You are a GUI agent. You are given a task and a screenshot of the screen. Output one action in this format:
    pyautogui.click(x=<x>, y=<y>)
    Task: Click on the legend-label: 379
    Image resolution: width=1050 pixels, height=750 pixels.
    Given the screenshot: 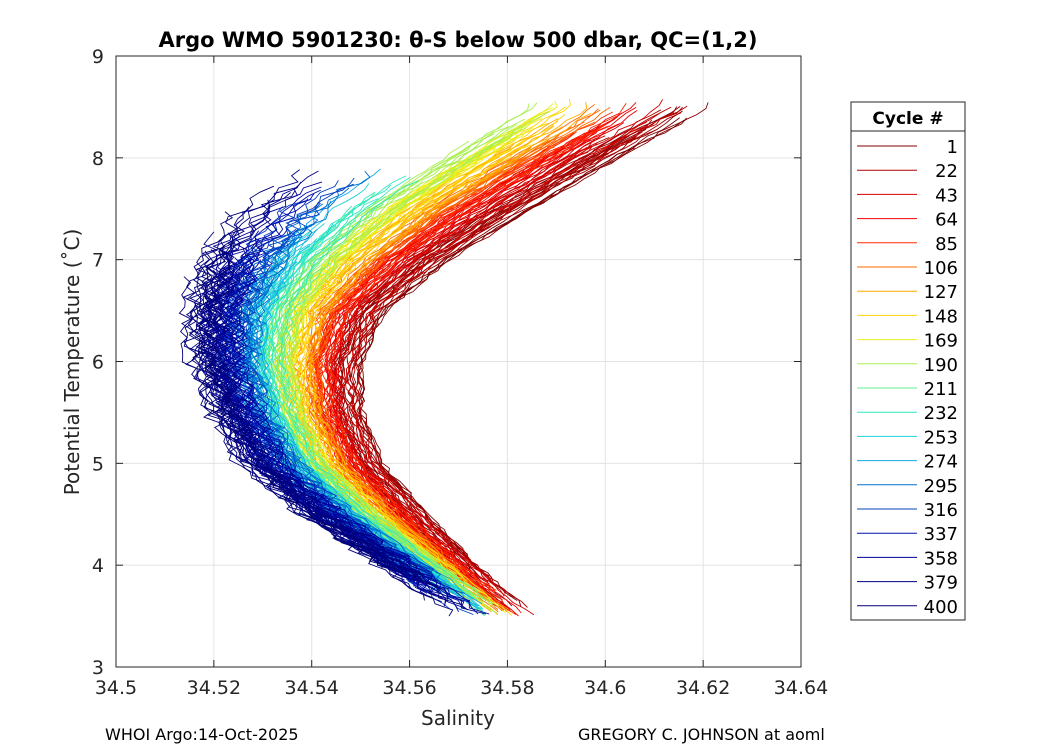 What is the action you would take?
    pyautogui.click(x=941, y=583)
    